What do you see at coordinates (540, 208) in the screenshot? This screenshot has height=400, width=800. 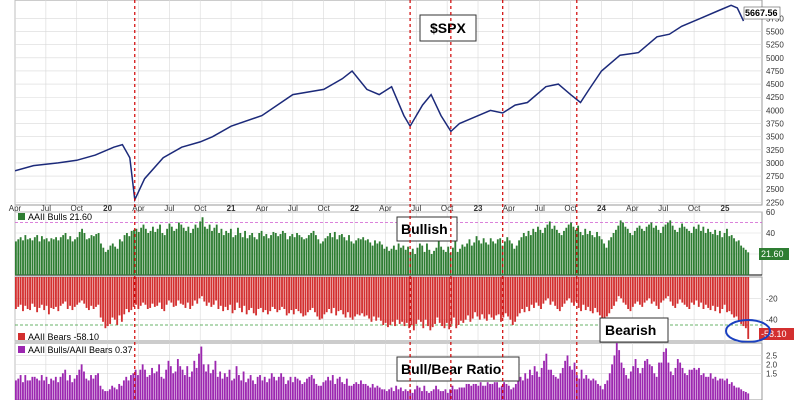 I see `spx-x-tick-label: Jul` at bounding box center [540, 208].